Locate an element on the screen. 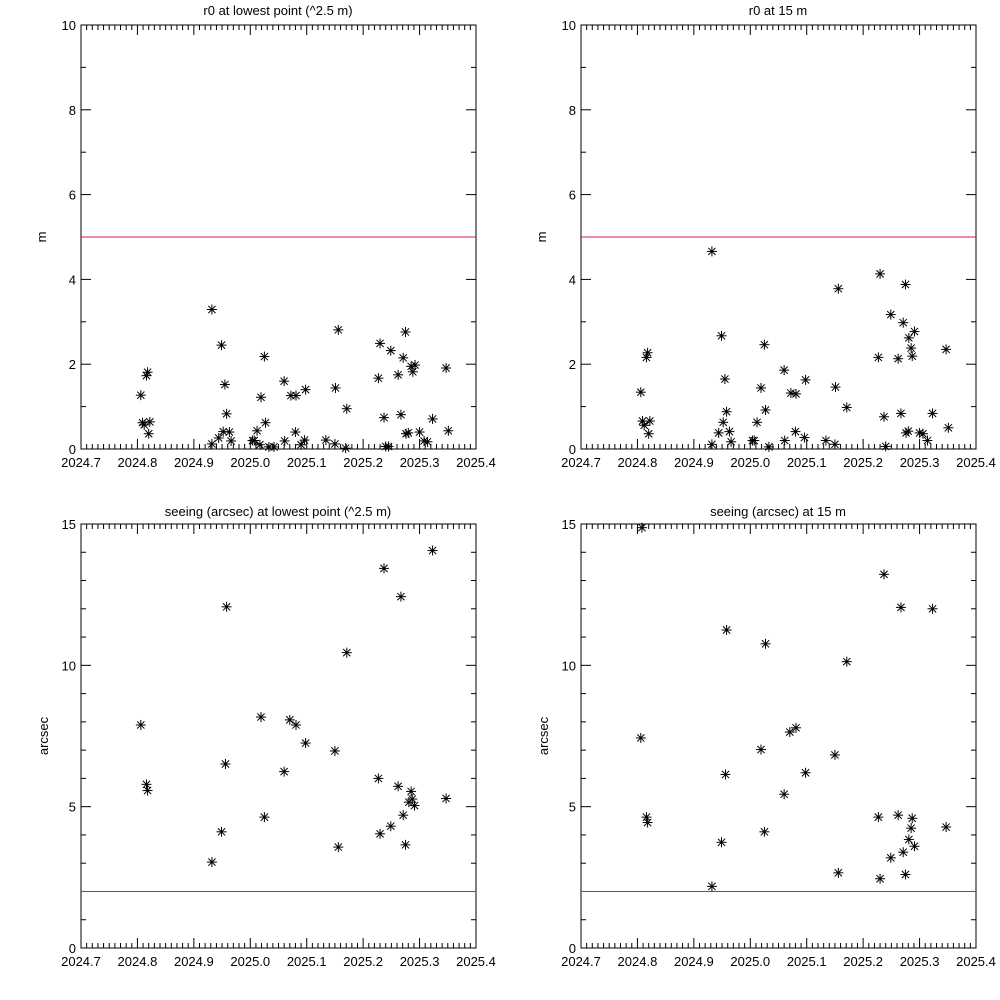 The width and height of the screenshot is (1000, 1000). x-tick-label: 2025.0 is located at coordinates (750, 961).